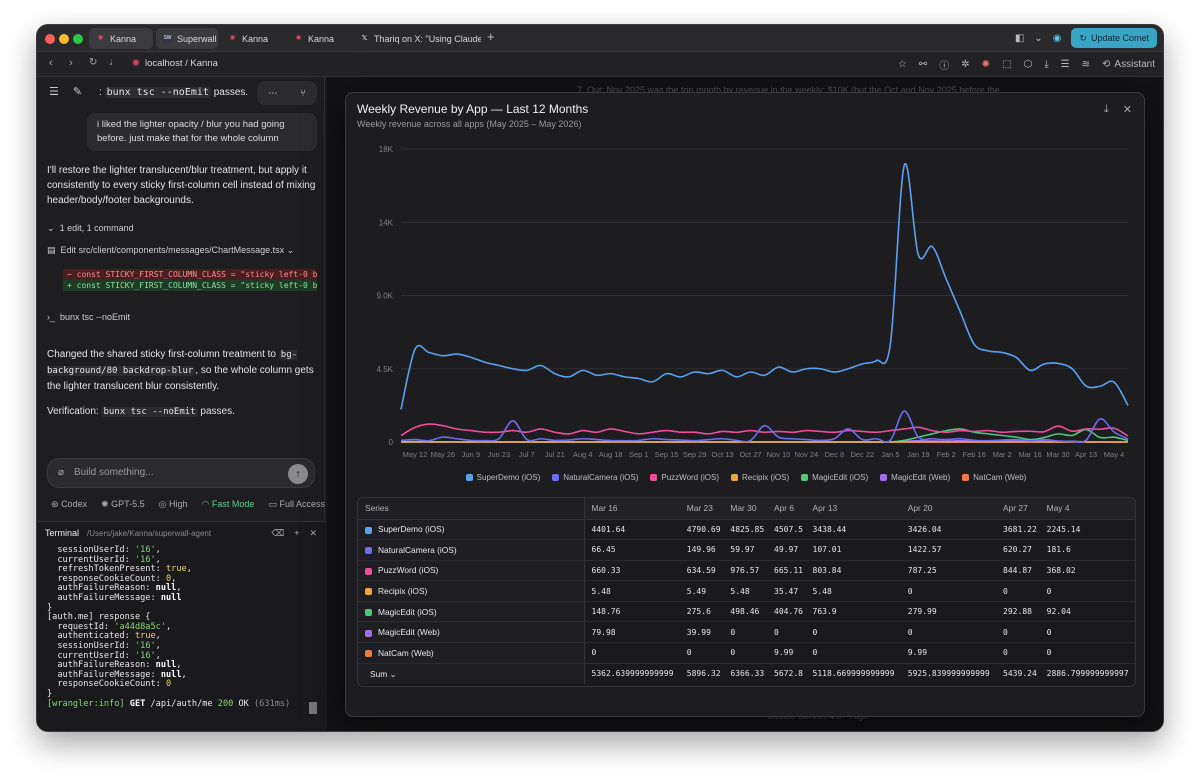 The height and width of the screenshot is (779, 1200). What do you see at coordinates (296, 504) in the screenshot?
I see `access-selector: ▭ Full Access` at bounding box center [296, 504].